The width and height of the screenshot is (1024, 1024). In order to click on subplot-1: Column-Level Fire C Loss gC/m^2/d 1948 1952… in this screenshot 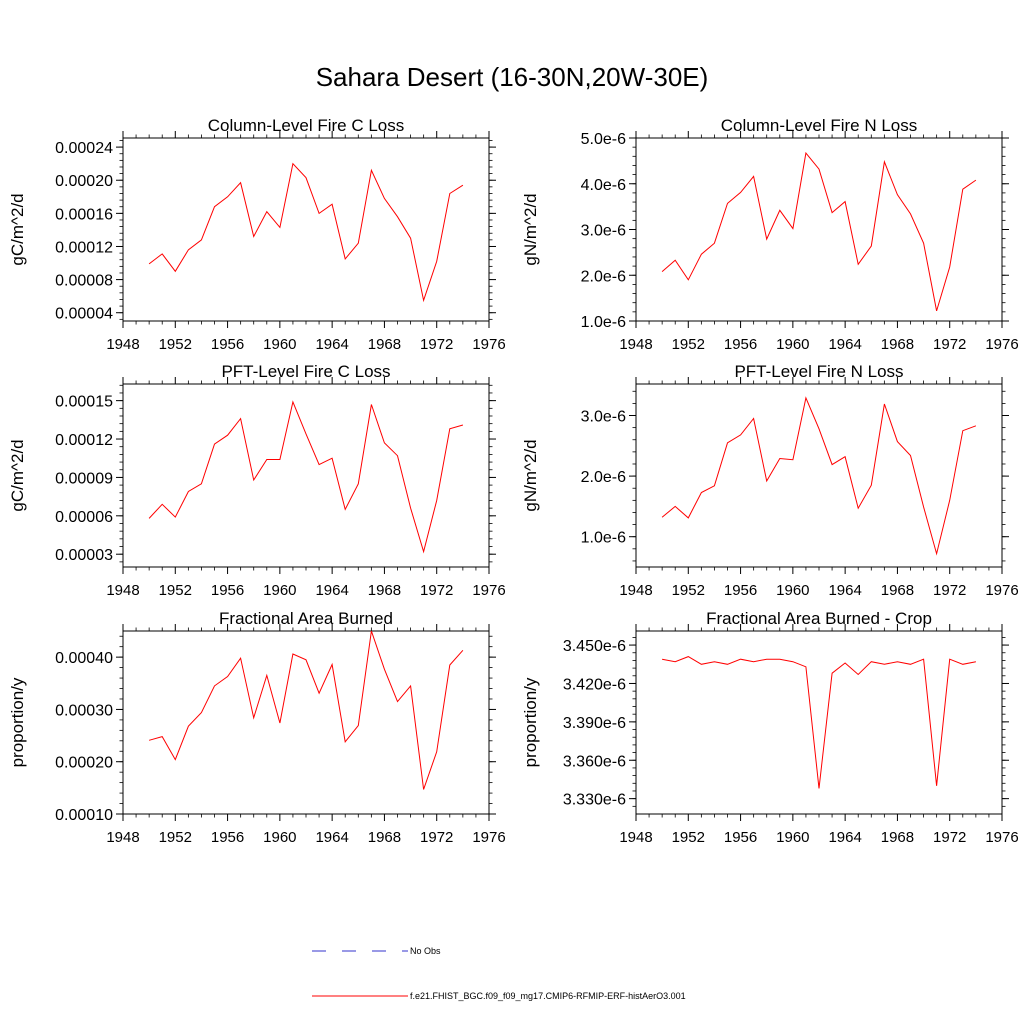, I will do `click(257, 234)`.